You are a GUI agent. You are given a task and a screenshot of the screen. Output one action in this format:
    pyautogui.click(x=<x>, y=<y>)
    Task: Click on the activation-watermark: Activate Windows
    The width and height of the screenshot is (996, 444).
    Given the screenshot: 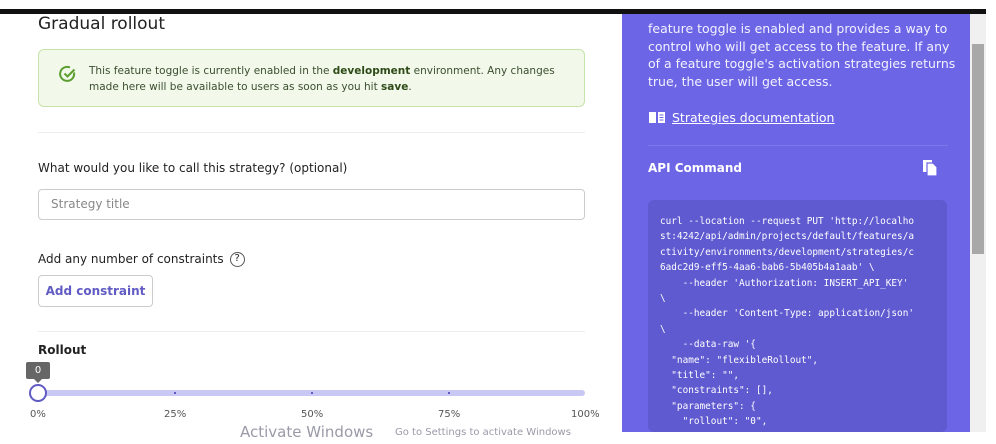 What is the action you would take?
    pyautogui.click(x=307, y=432)
    